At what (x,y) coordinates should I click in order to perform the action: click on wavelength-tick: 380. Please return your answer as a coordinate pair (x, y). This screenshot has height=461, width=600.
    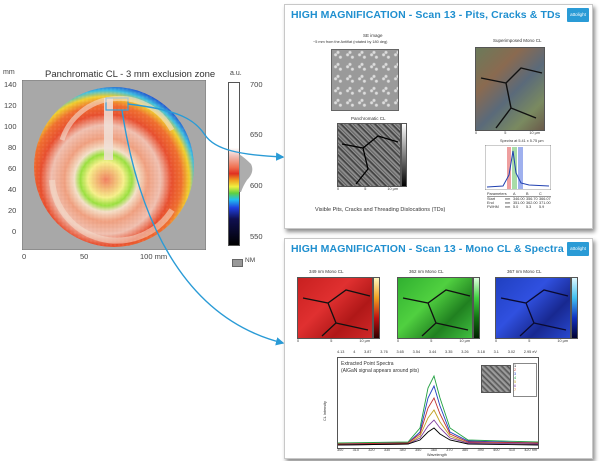
    Looking at the image, I should click on (465, 450).